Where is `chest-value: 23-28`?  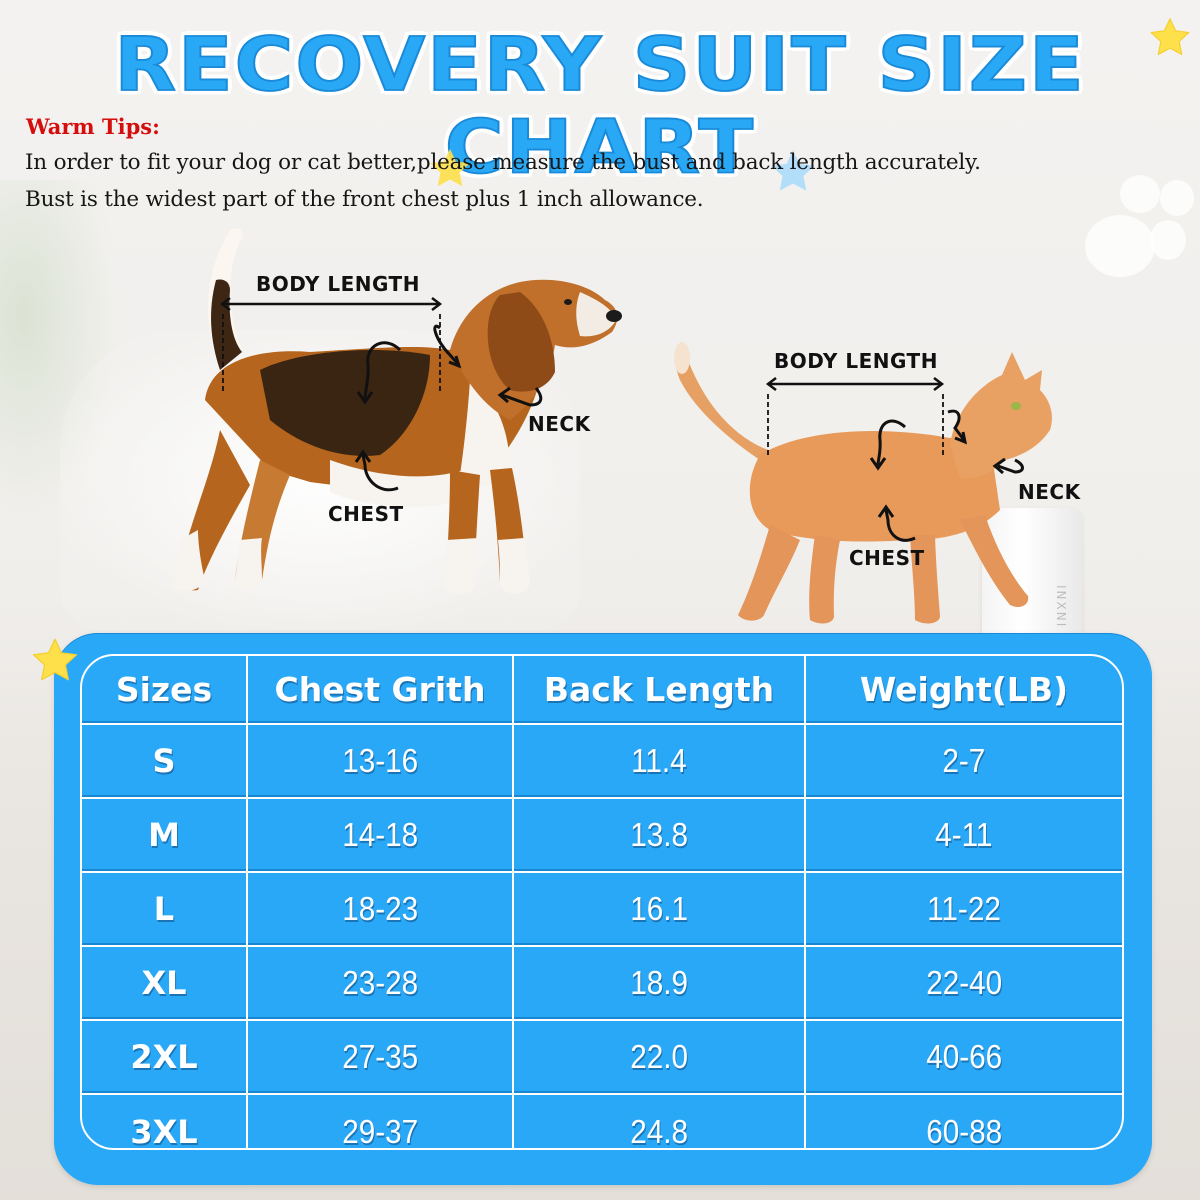
chest-value: 23-28 is located at coordinates (380, 982).